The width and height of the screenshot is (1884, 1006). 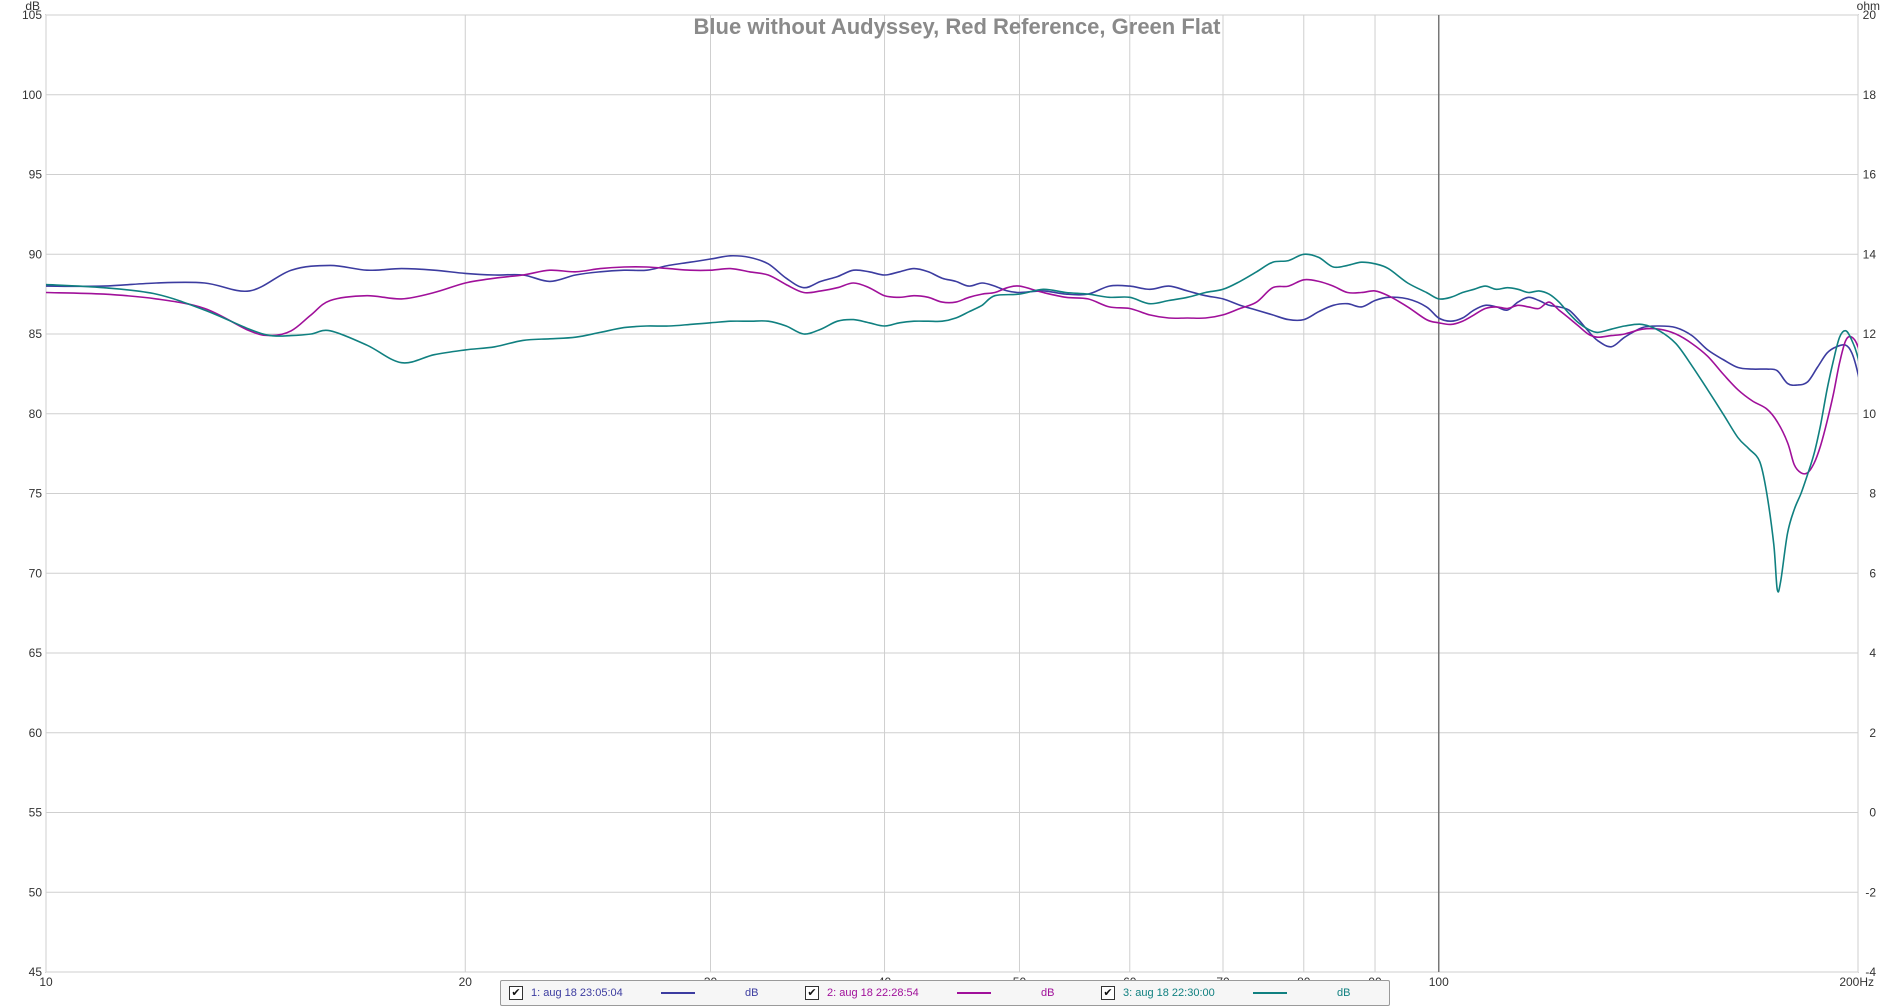 What do you see at coordinates (36, 892) in the screenshot?
I see `y-tick-label: 50` at bounding box center [36, 892].